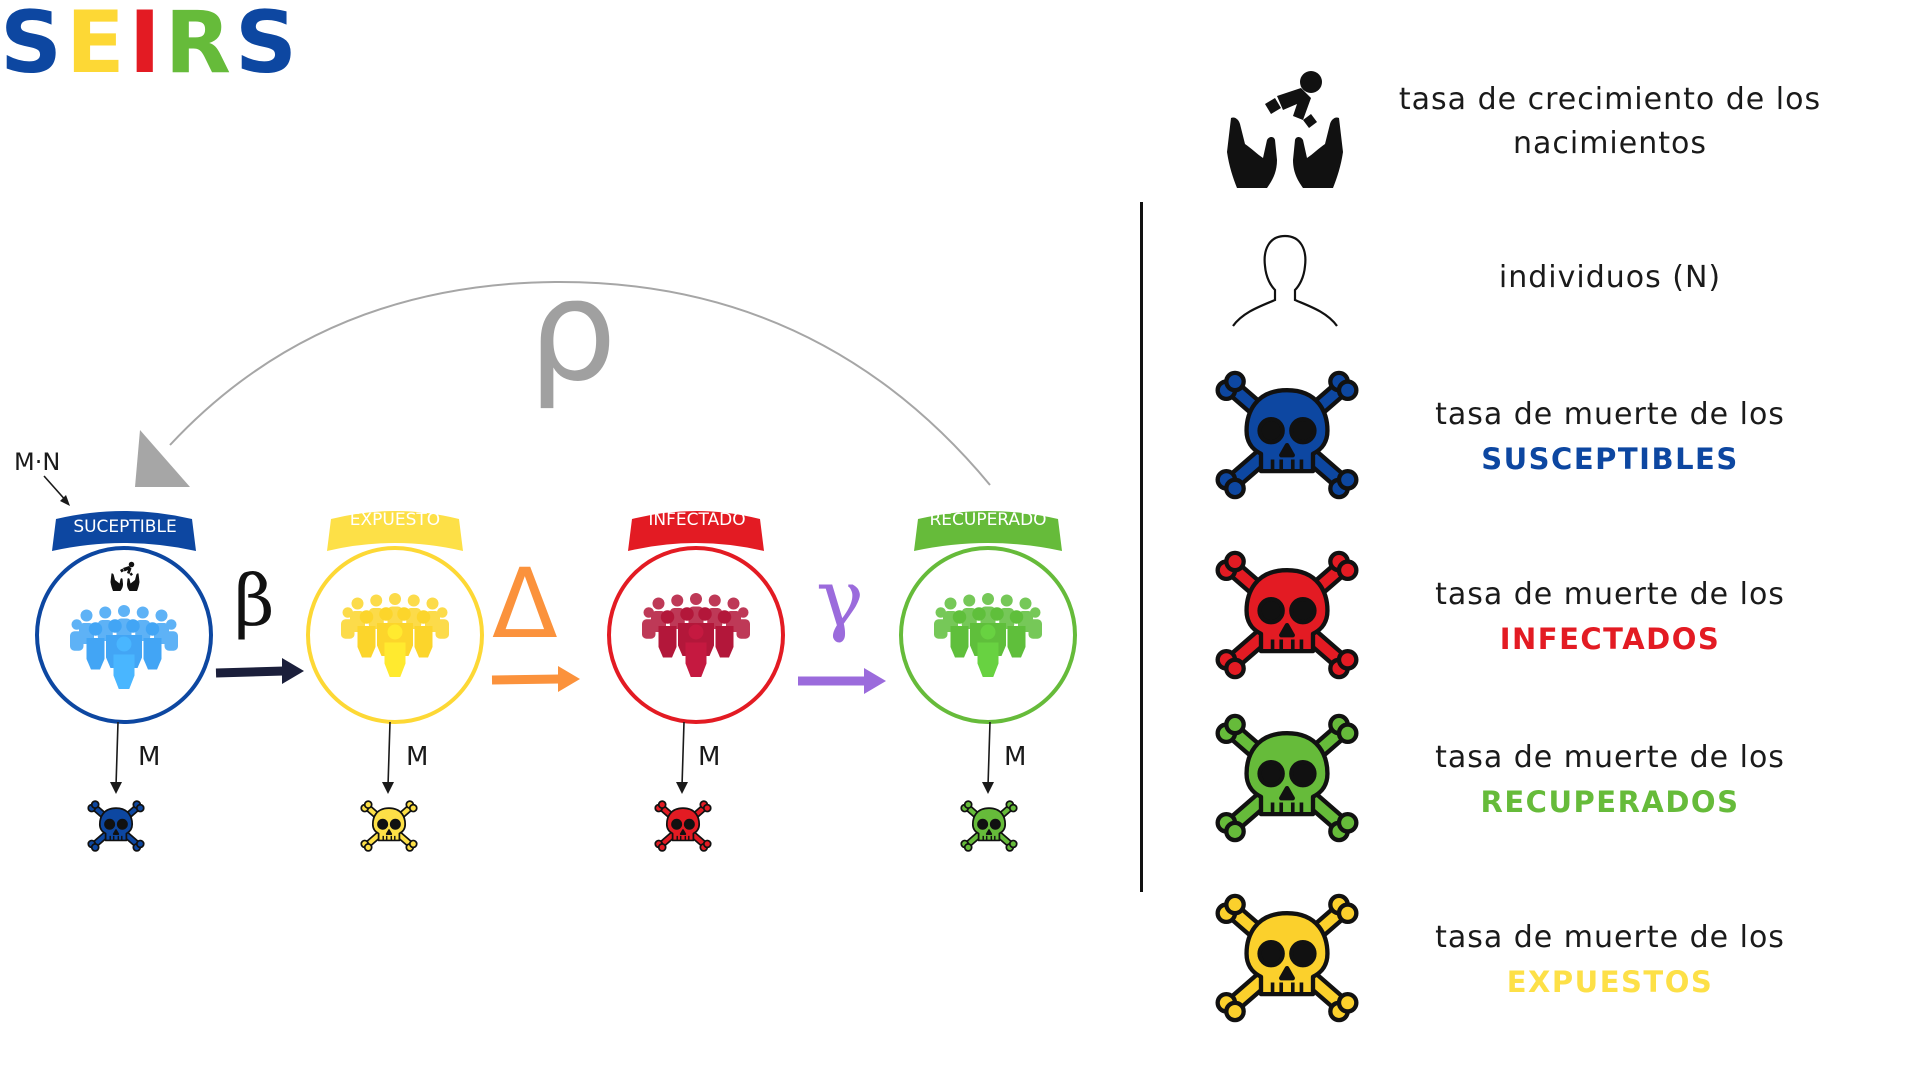  I want to click on person-outline-icon, so click(1285, 280).